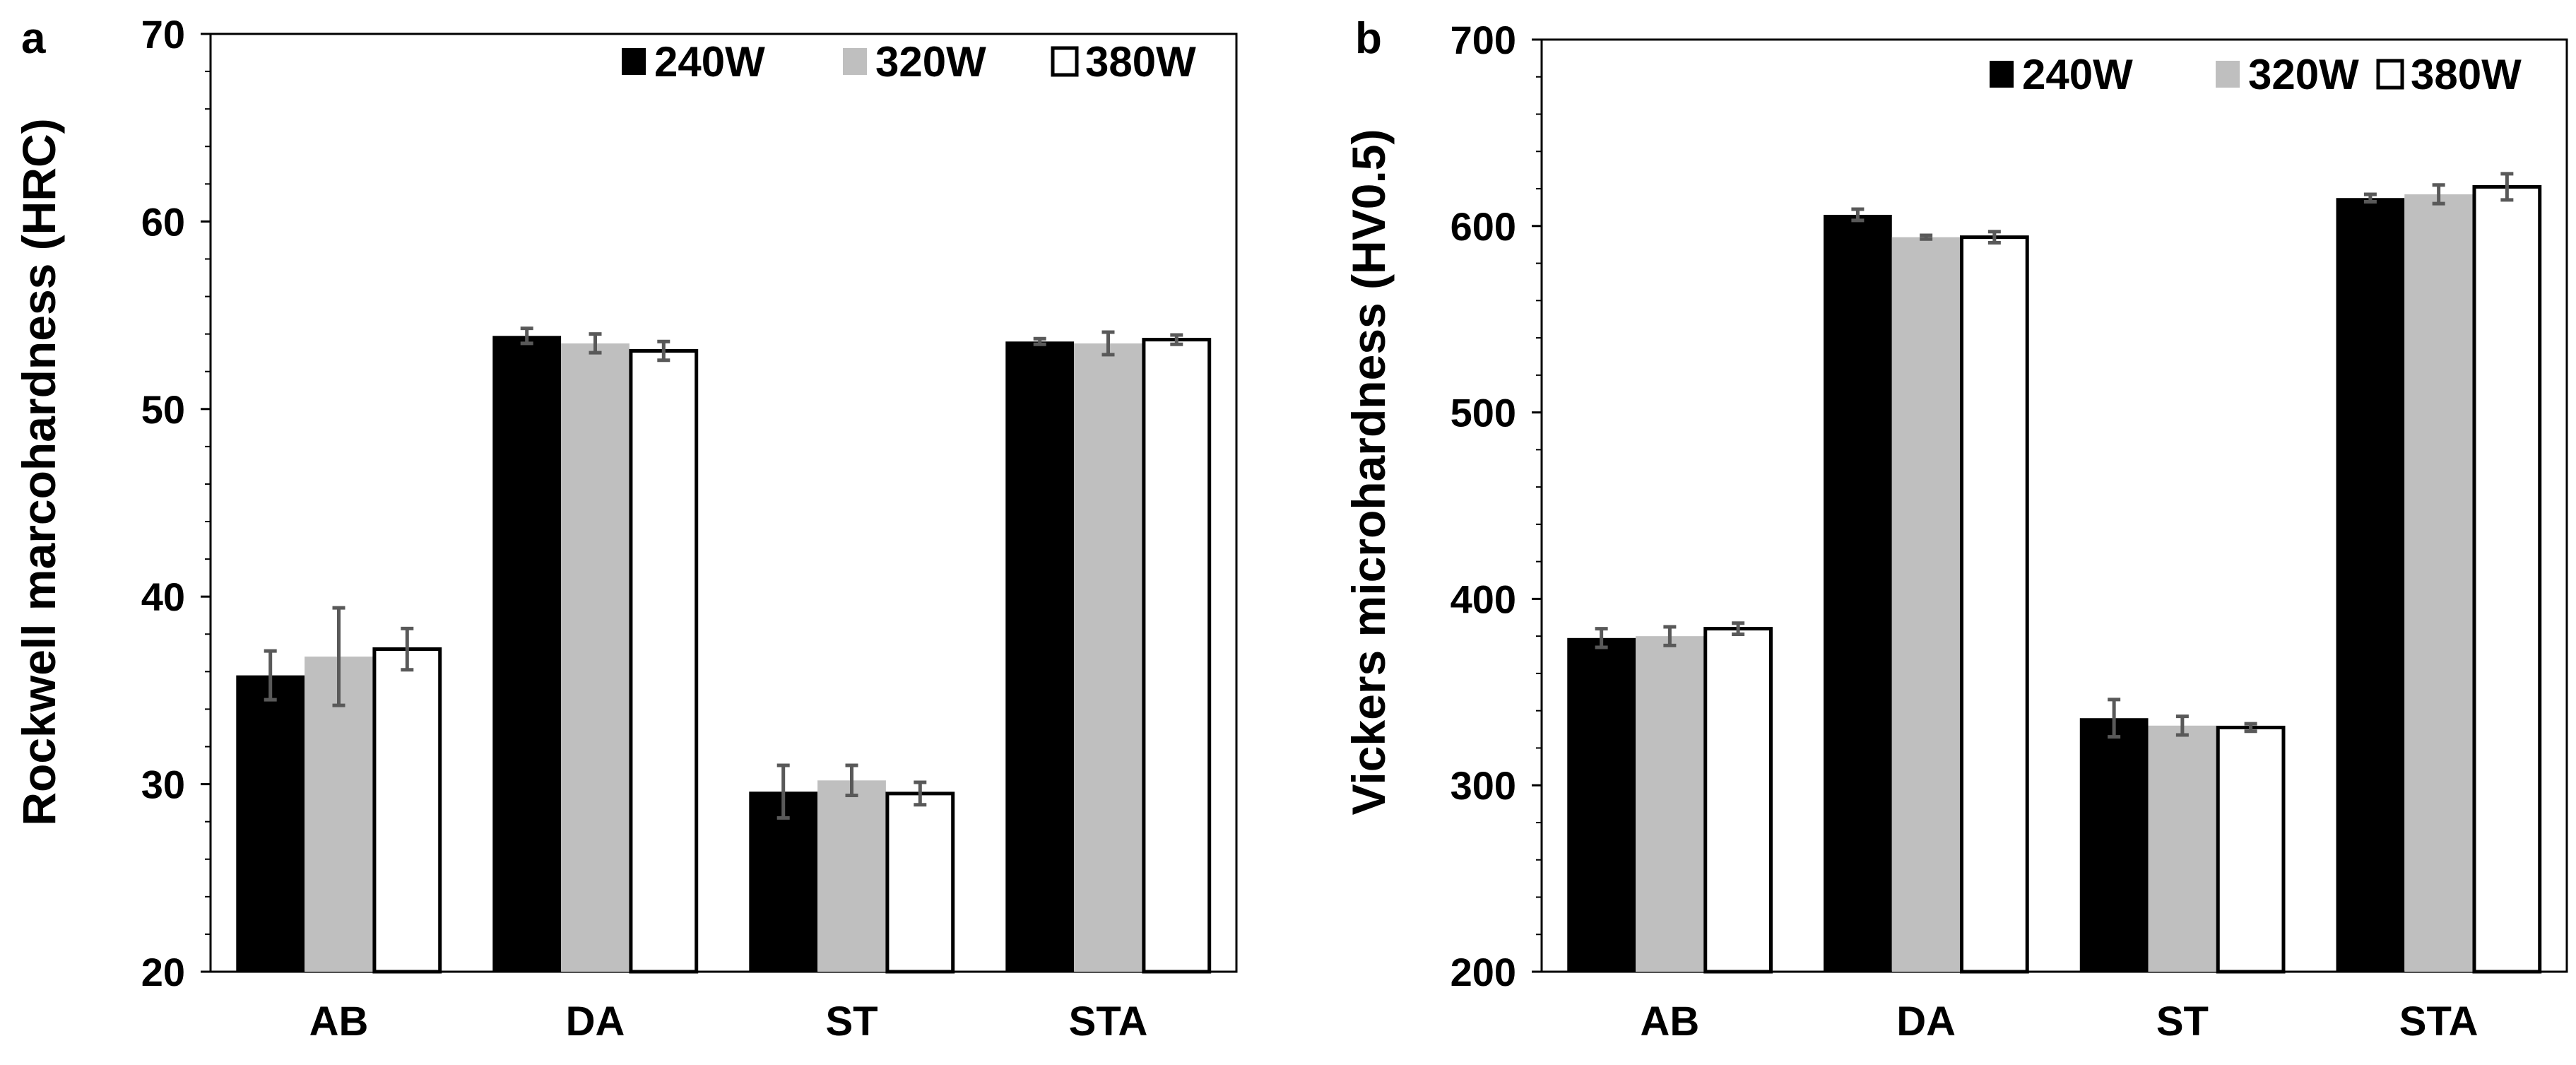 The image size is (2576, 1065). I want to click on panel-a-y-ticks: 20 30 40 50 60 70, so click(176, 503).